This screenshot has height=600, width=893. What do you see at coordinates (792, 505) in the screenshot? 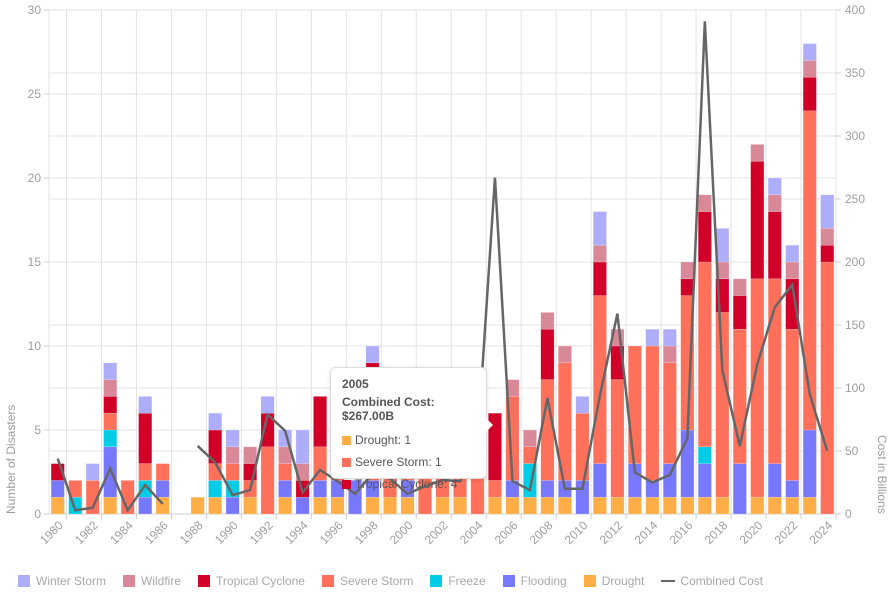
I see `bar-drought-2022` at bounding box center [792, 505].